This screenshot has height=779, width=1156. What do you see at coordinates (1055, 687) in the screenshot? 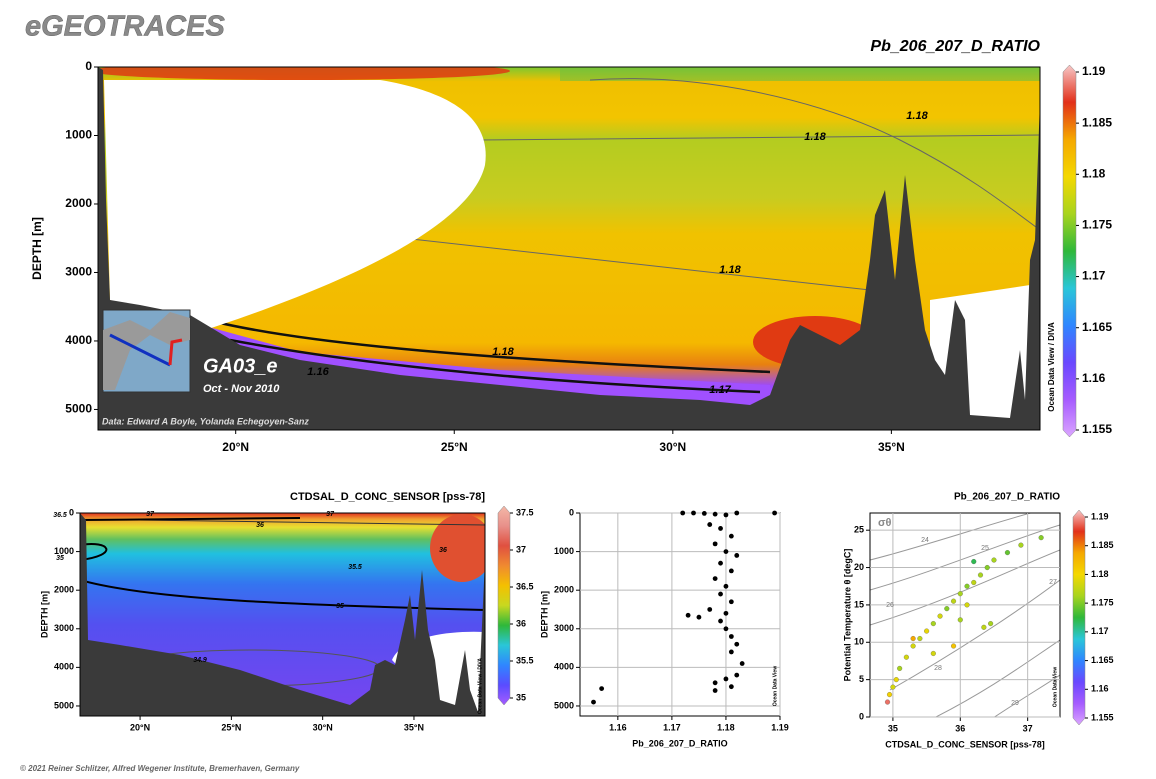
I see `side-label: Ocean Data View` at bounding box center [1055, 687].